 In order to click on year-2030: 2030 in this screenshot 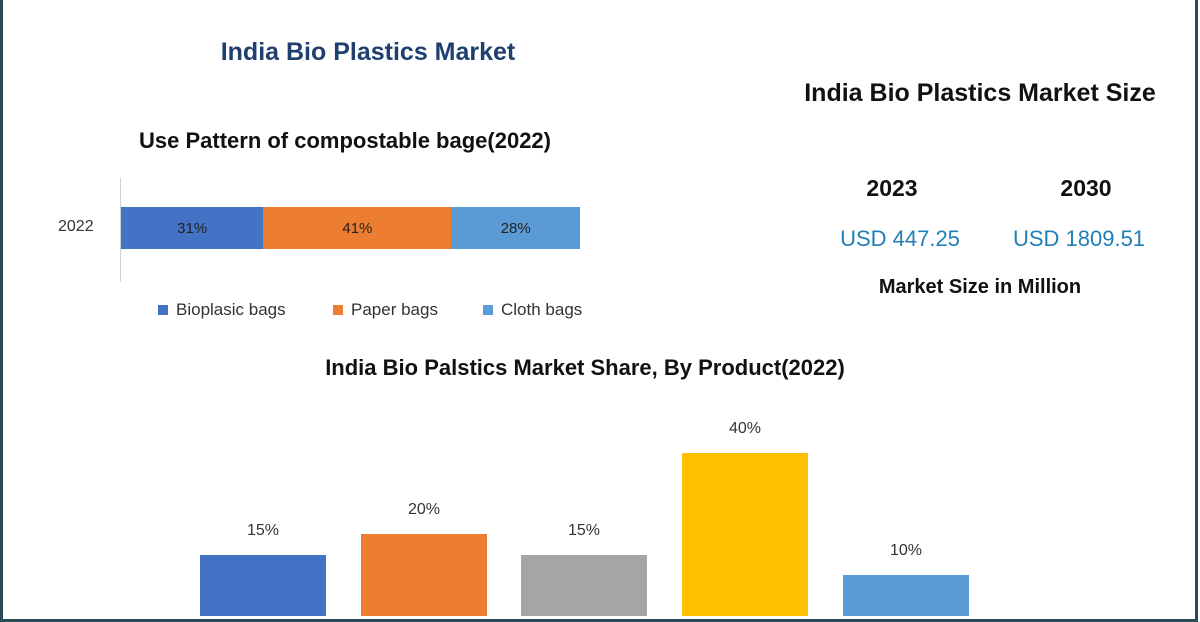, I will do `click(1086, 188)`.